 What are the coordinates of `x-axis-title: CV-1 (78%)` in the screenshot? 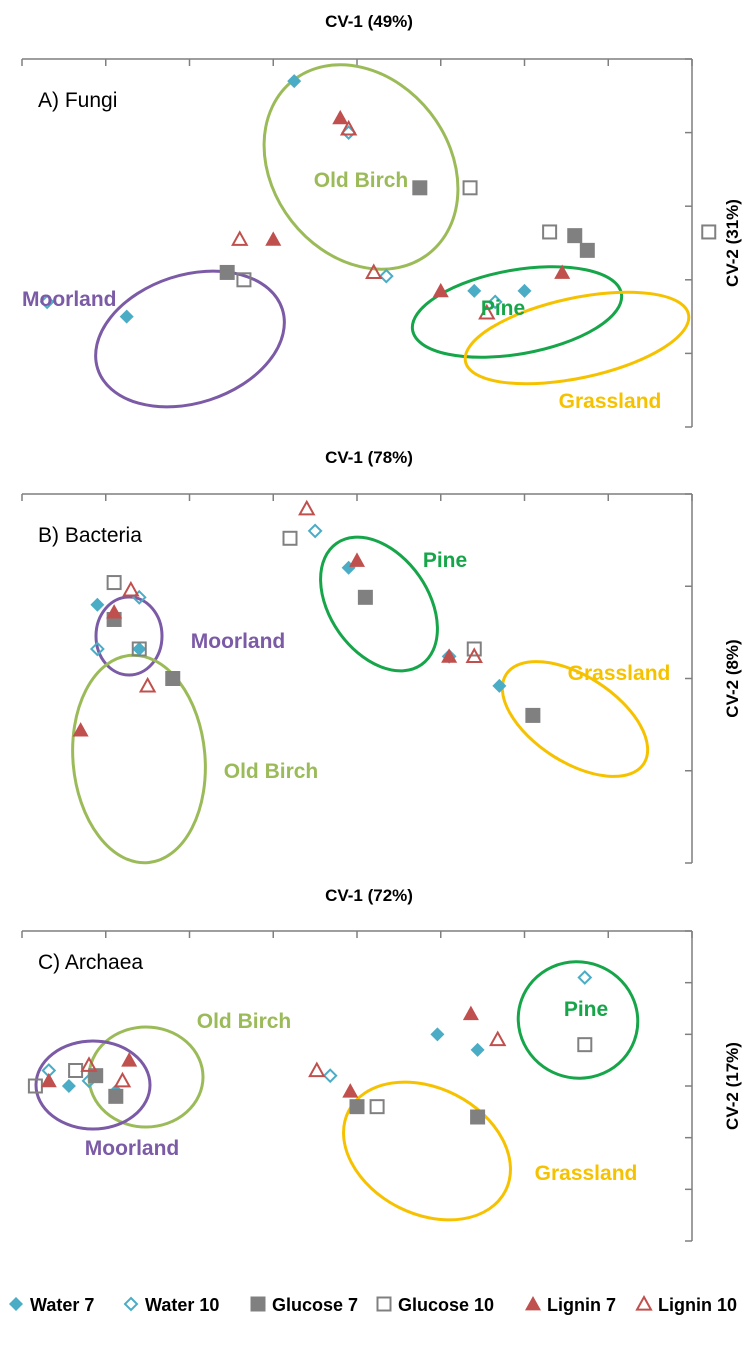 It's located at (369, 457).